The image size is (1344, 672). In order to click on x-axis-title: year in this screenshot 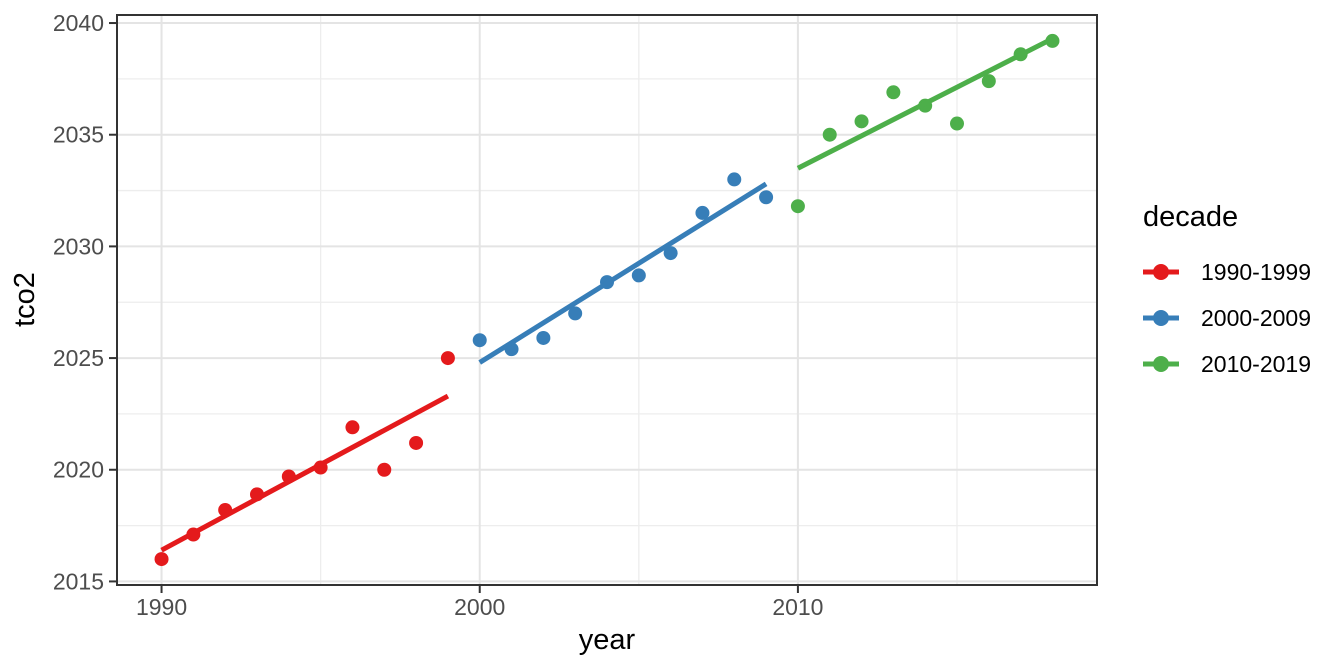, I will do `click(607, 640)`.